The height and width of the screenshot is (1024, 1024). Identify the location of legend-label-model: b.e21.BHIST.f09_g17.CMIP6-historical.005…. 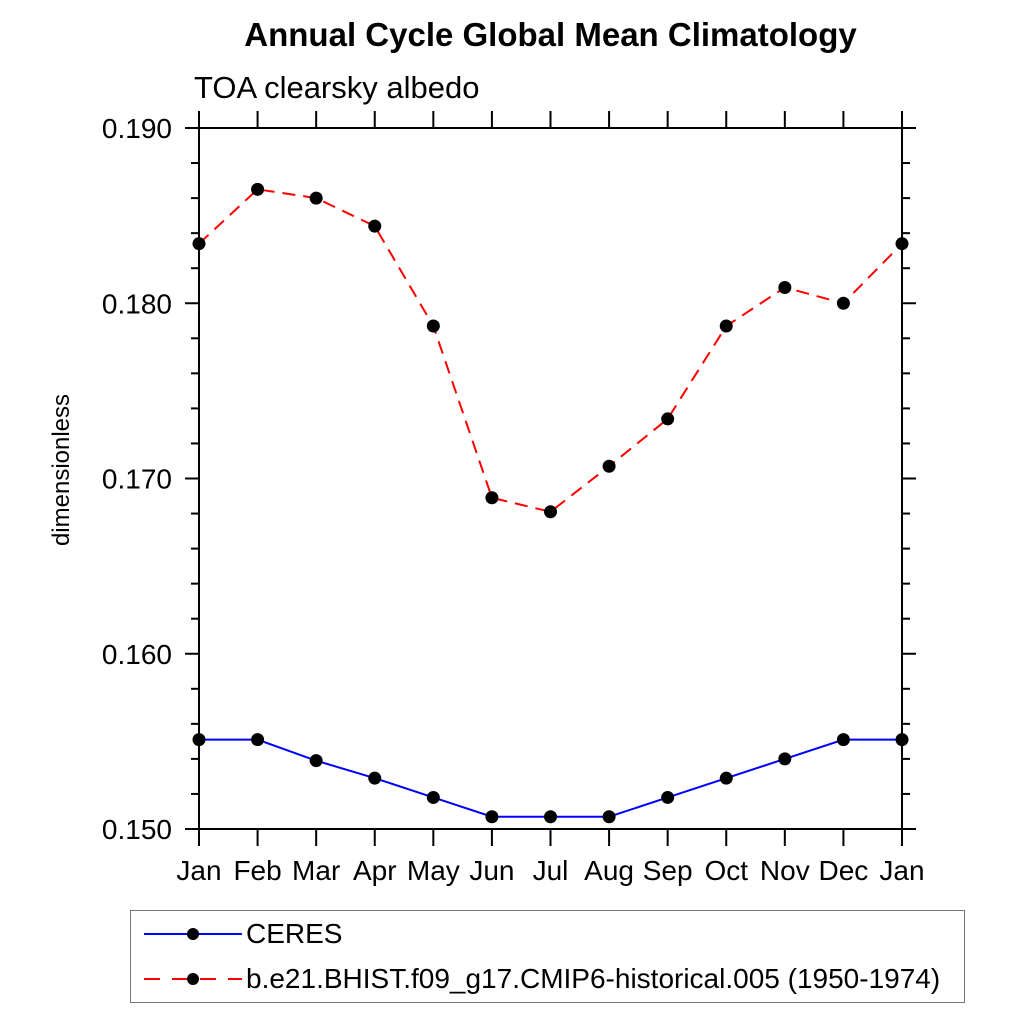
(593, 978).